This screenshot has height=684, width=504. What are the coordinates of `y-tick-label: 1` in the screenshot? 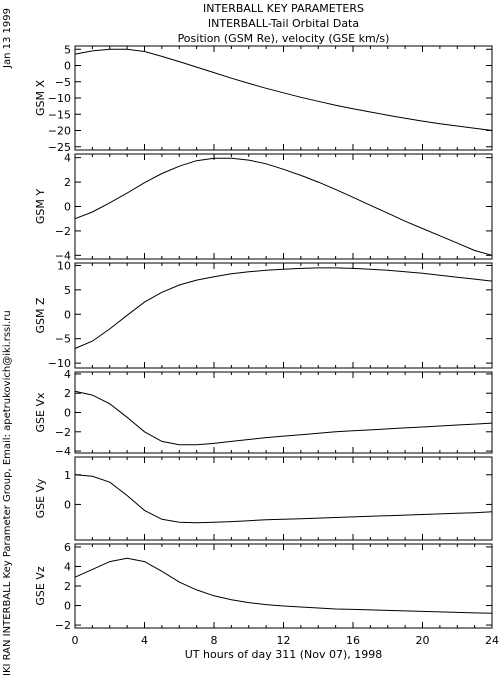 It's located at (67, 475).